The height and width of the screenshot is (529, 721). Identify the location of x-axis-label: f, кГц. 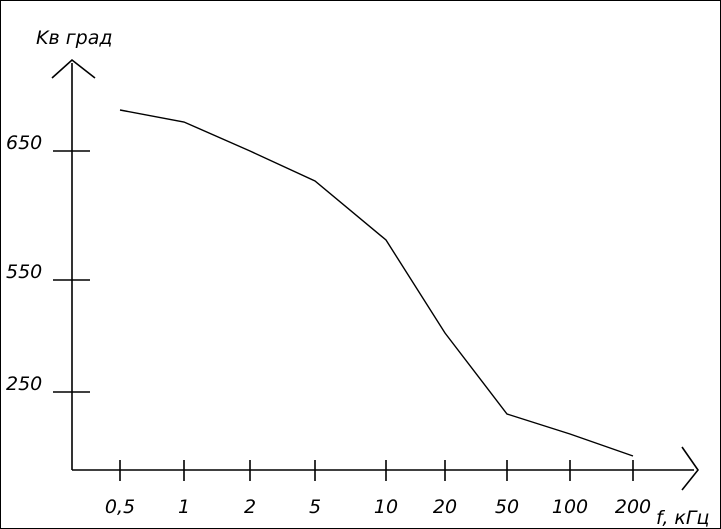
(682, 518).